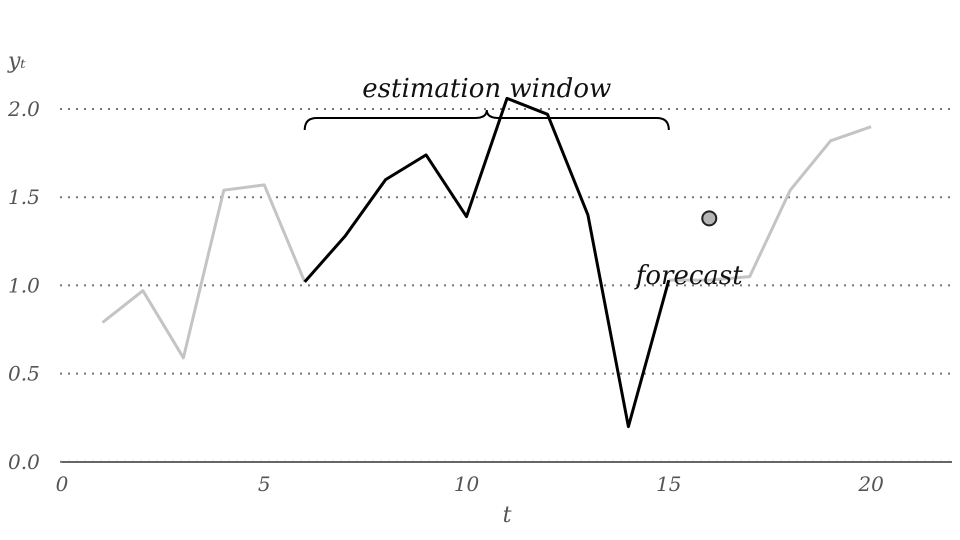  I want to click on forecast-label: forecast, so click(688, 276).